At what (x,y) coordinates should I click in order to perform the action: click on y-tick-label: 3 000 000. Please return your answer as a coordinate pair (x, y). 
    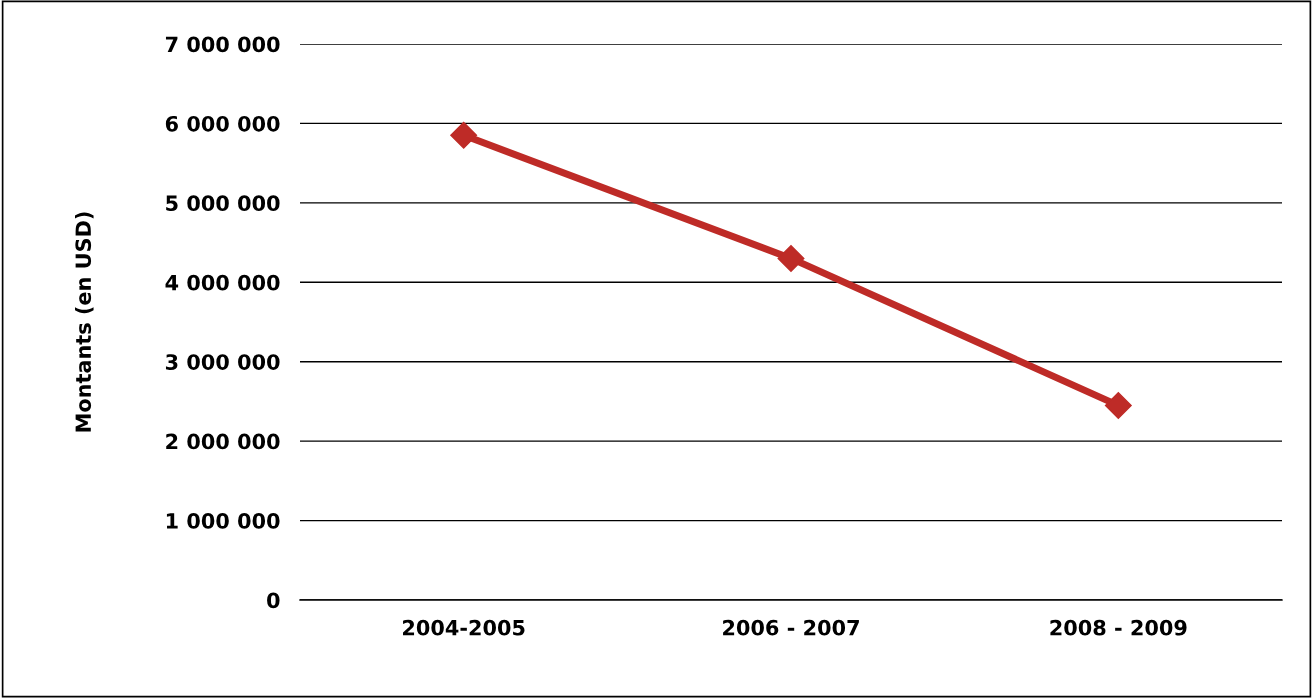
    Looking at the image, I should click on (222, 362).